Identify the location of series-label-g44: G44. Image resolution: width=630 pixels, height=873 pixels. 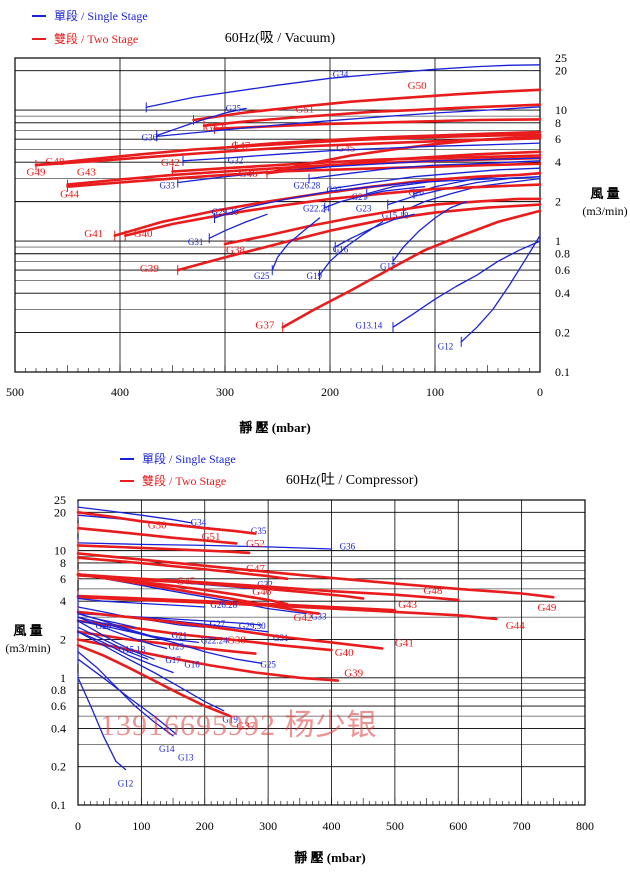
(515, 626).